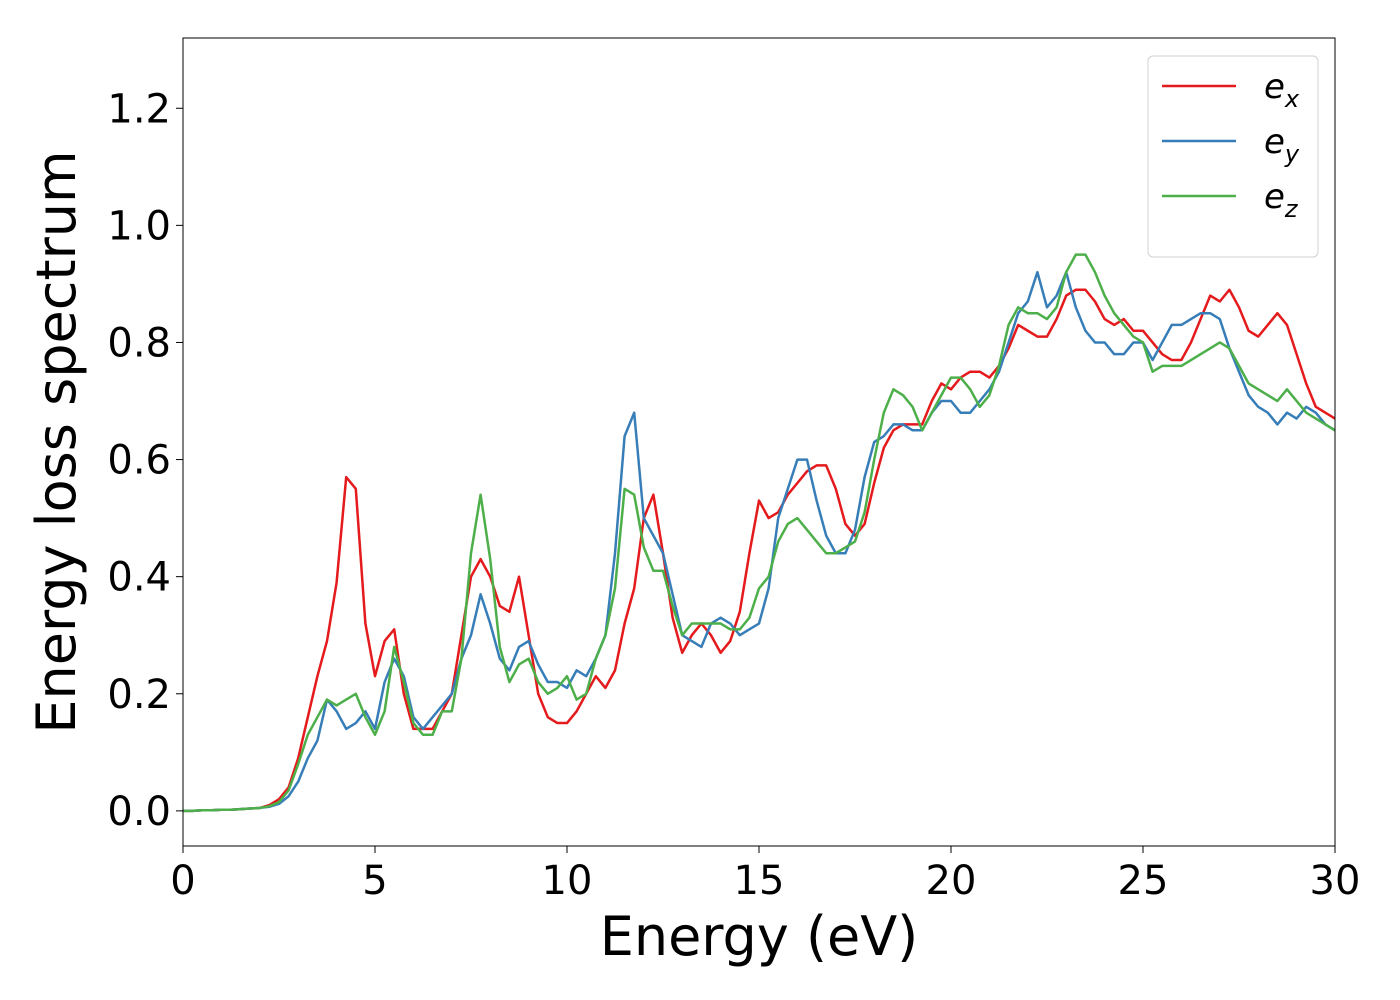 The width and height of the screenshot is (1400, 1000). What do you see at coordinates (139, 226) in the screenshot?
I see `y-tick-label: 1.0` at bounding box center [139, 226].